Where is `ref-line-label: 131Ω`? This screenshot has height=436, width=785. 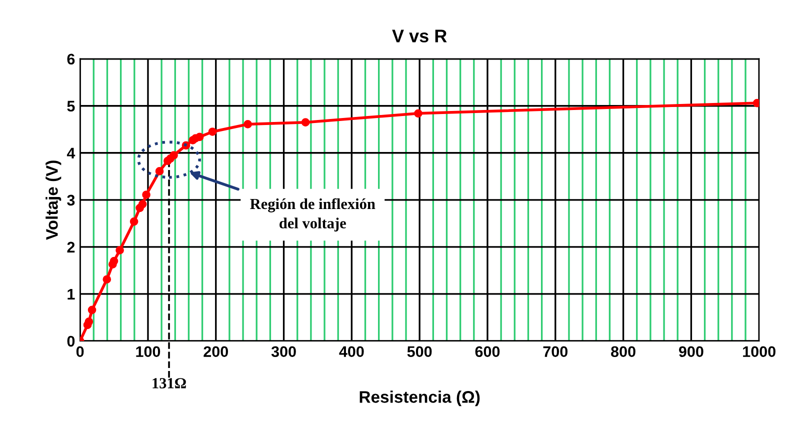
ref-line-label: 131Ω is located at coordinates (169, 383).